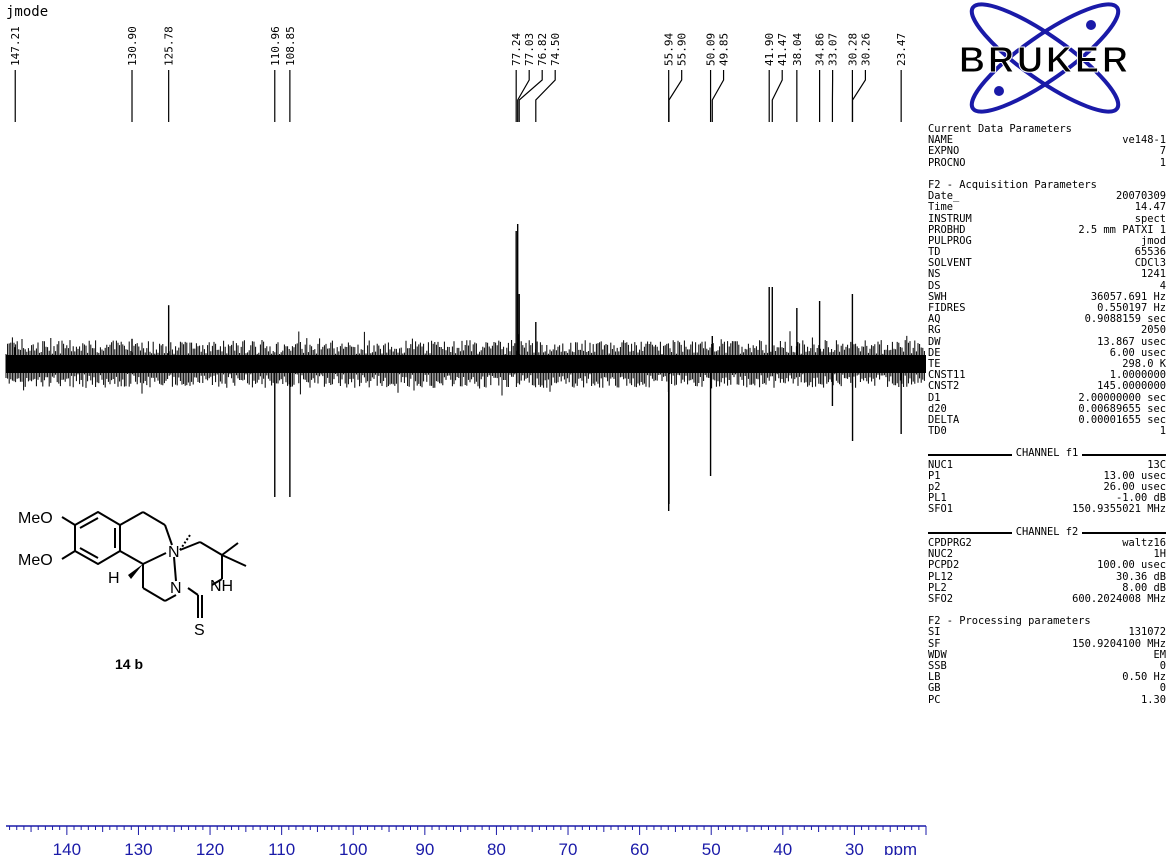  Describe the element at coordinates (35, 518) in the screenshot. I see `methoxy-label-1: MeO` at that location.